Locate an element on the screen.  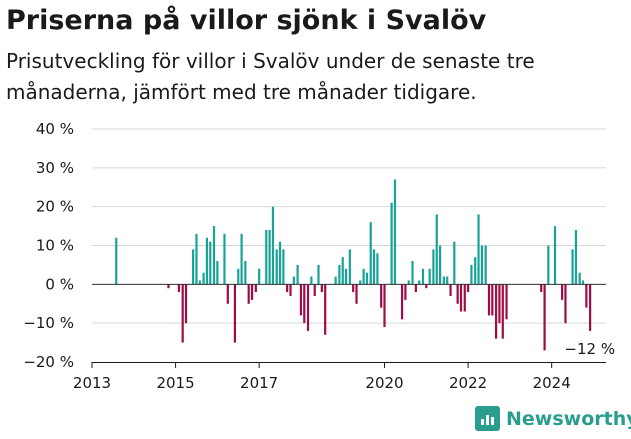
y-tick-label: 10 % is located at coordinates (55, 246).